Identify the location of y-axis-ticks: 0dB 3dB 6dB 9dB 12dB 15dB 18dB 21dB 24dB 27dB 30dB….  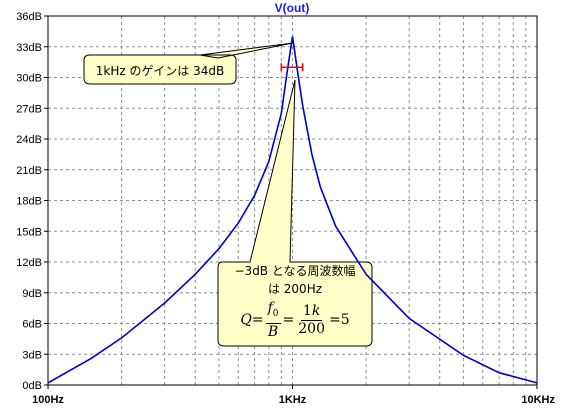
(32, 201).